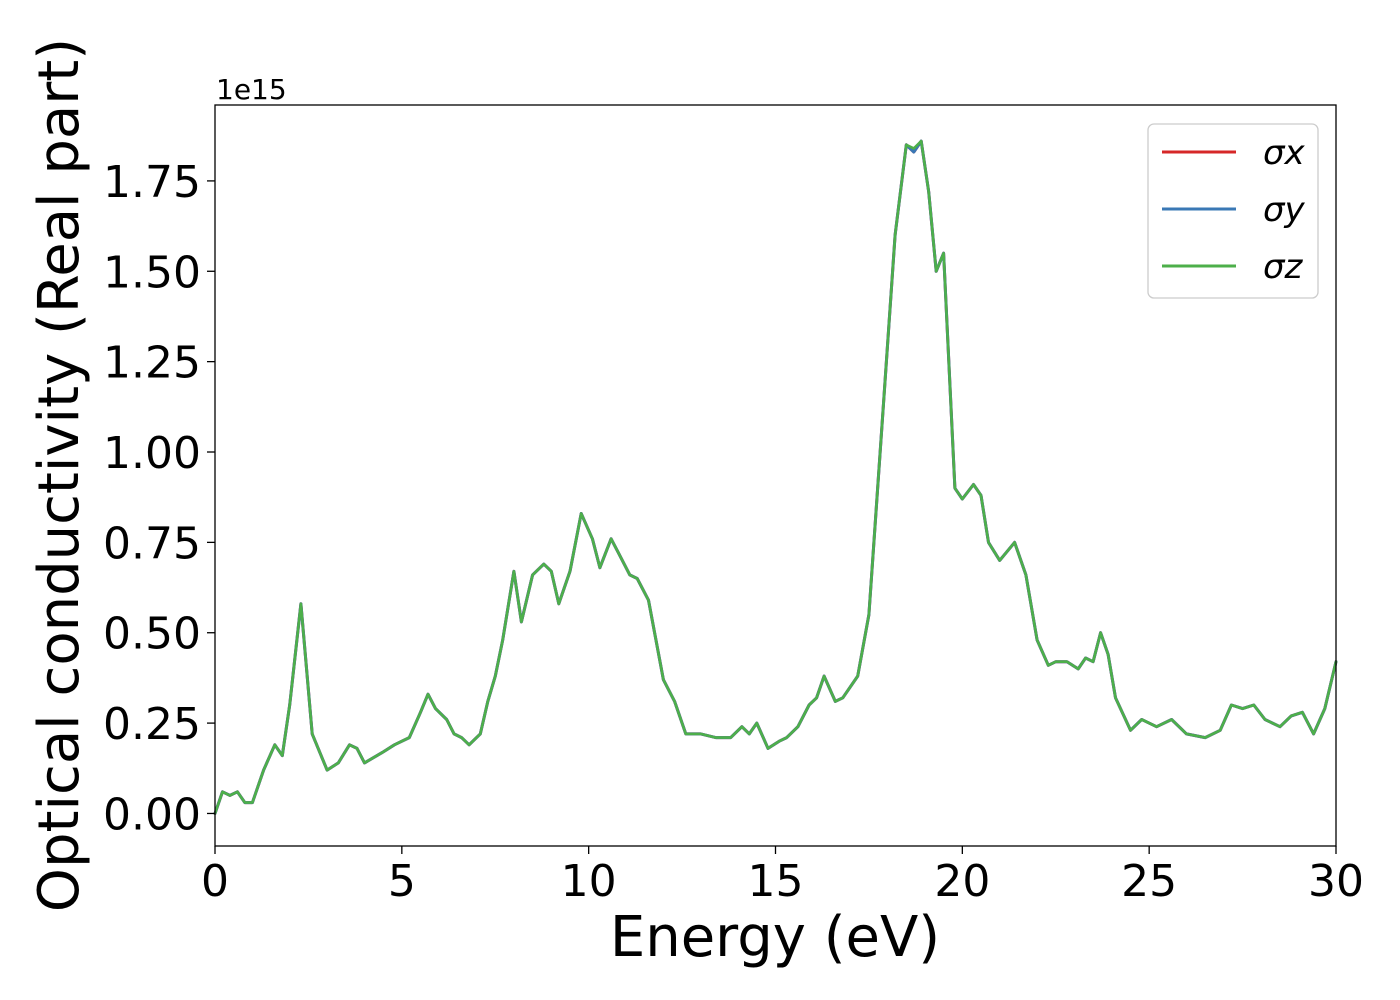 The height and width of the screenshot is (1000, 1400). I want to click on y-tick-label: 0.50, so click(152, 634).